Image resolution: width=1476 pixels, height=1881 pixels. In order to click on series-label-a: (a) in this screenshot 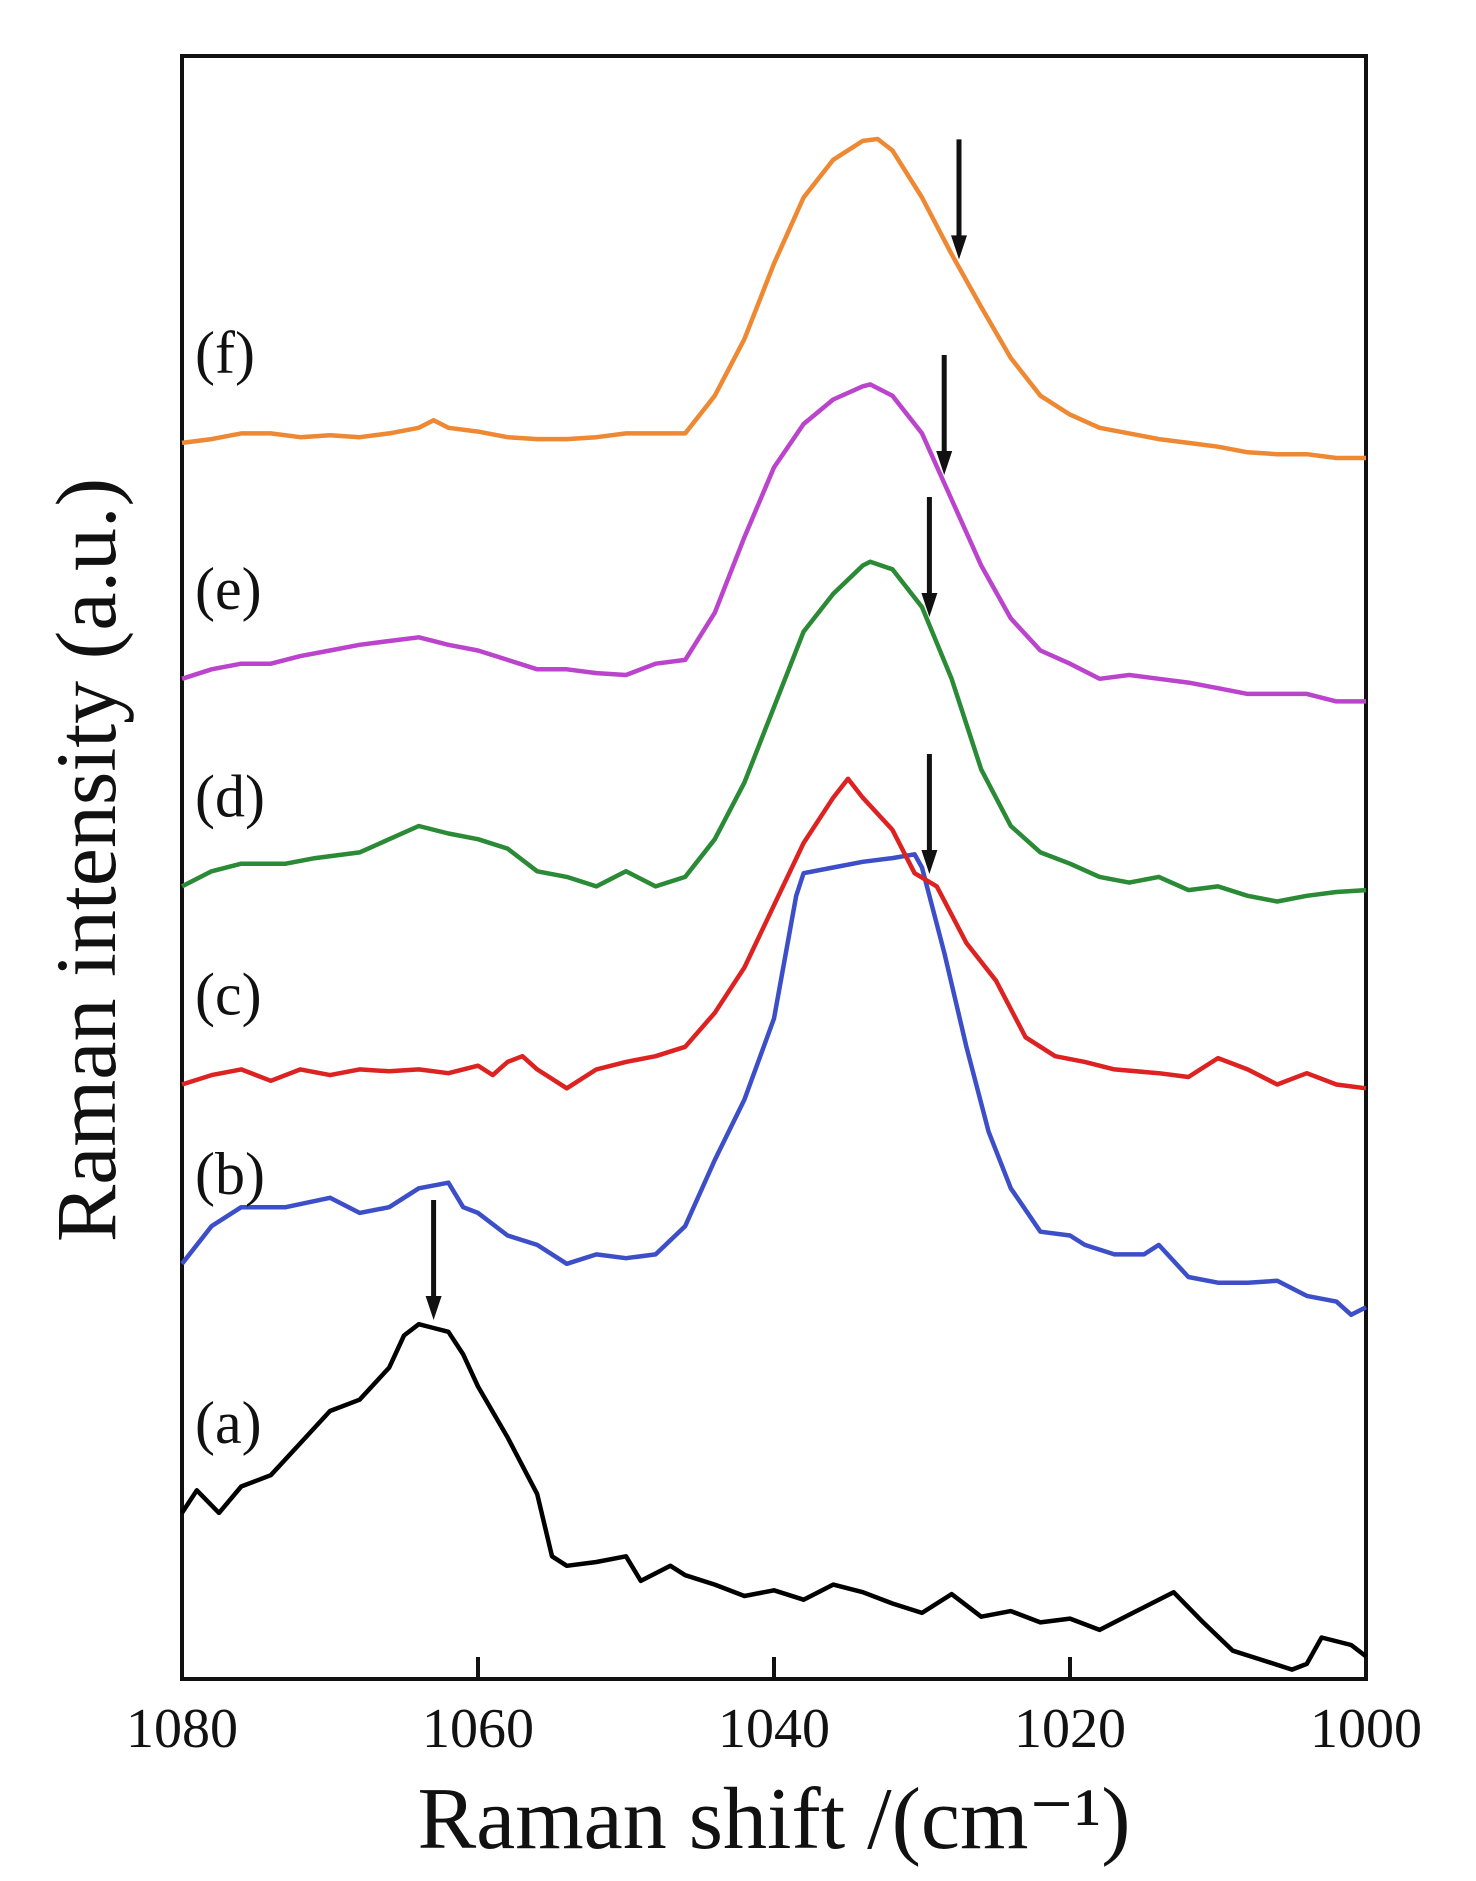, I will do `click(228, 1423)`.